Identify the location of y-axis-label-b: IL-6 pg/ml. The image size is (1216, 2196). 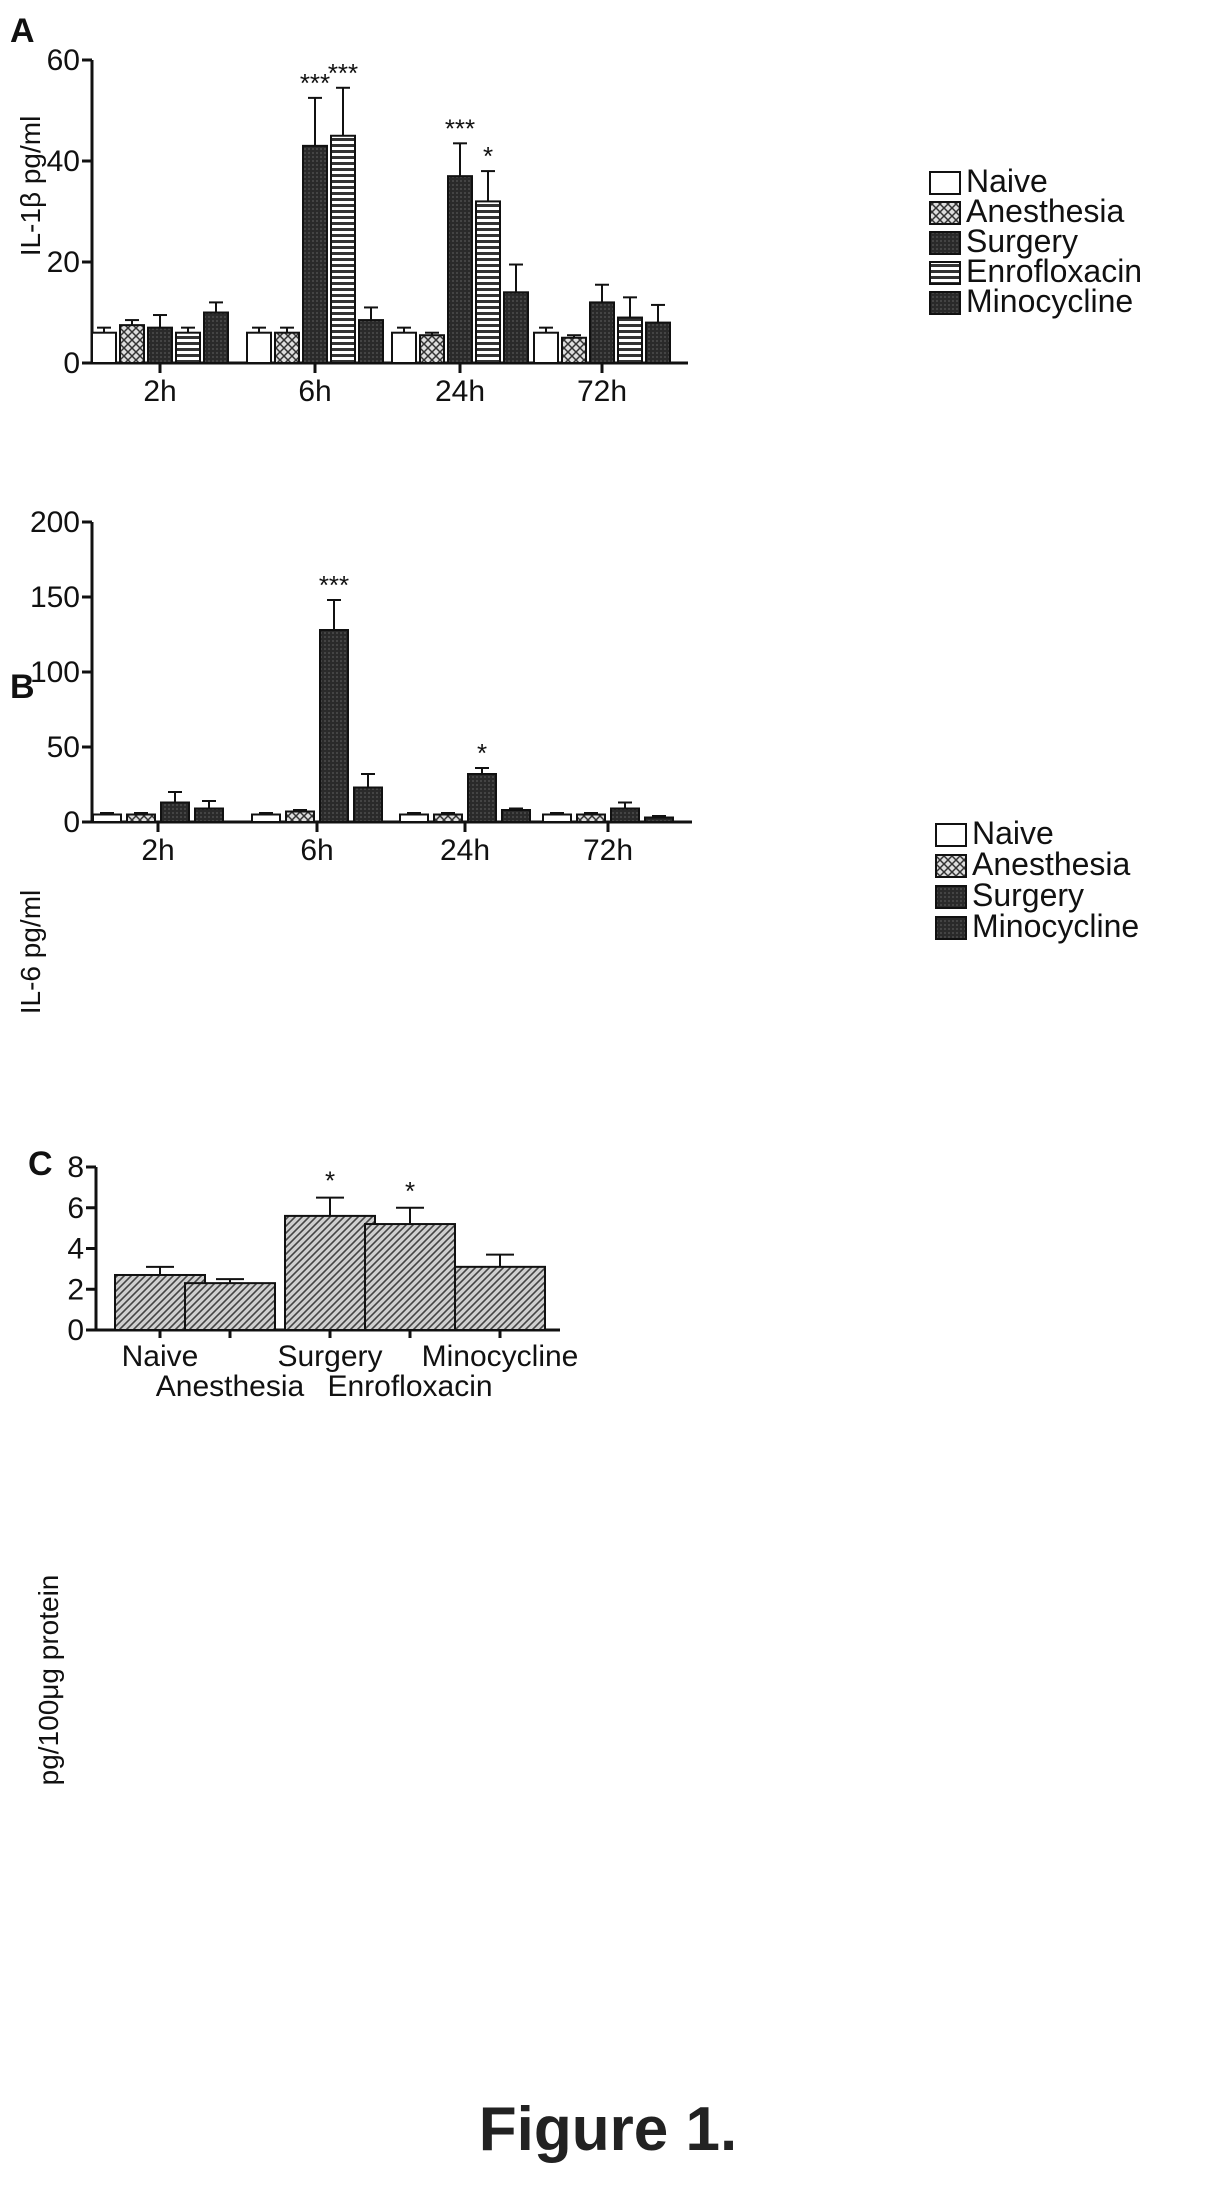
(30, 952).